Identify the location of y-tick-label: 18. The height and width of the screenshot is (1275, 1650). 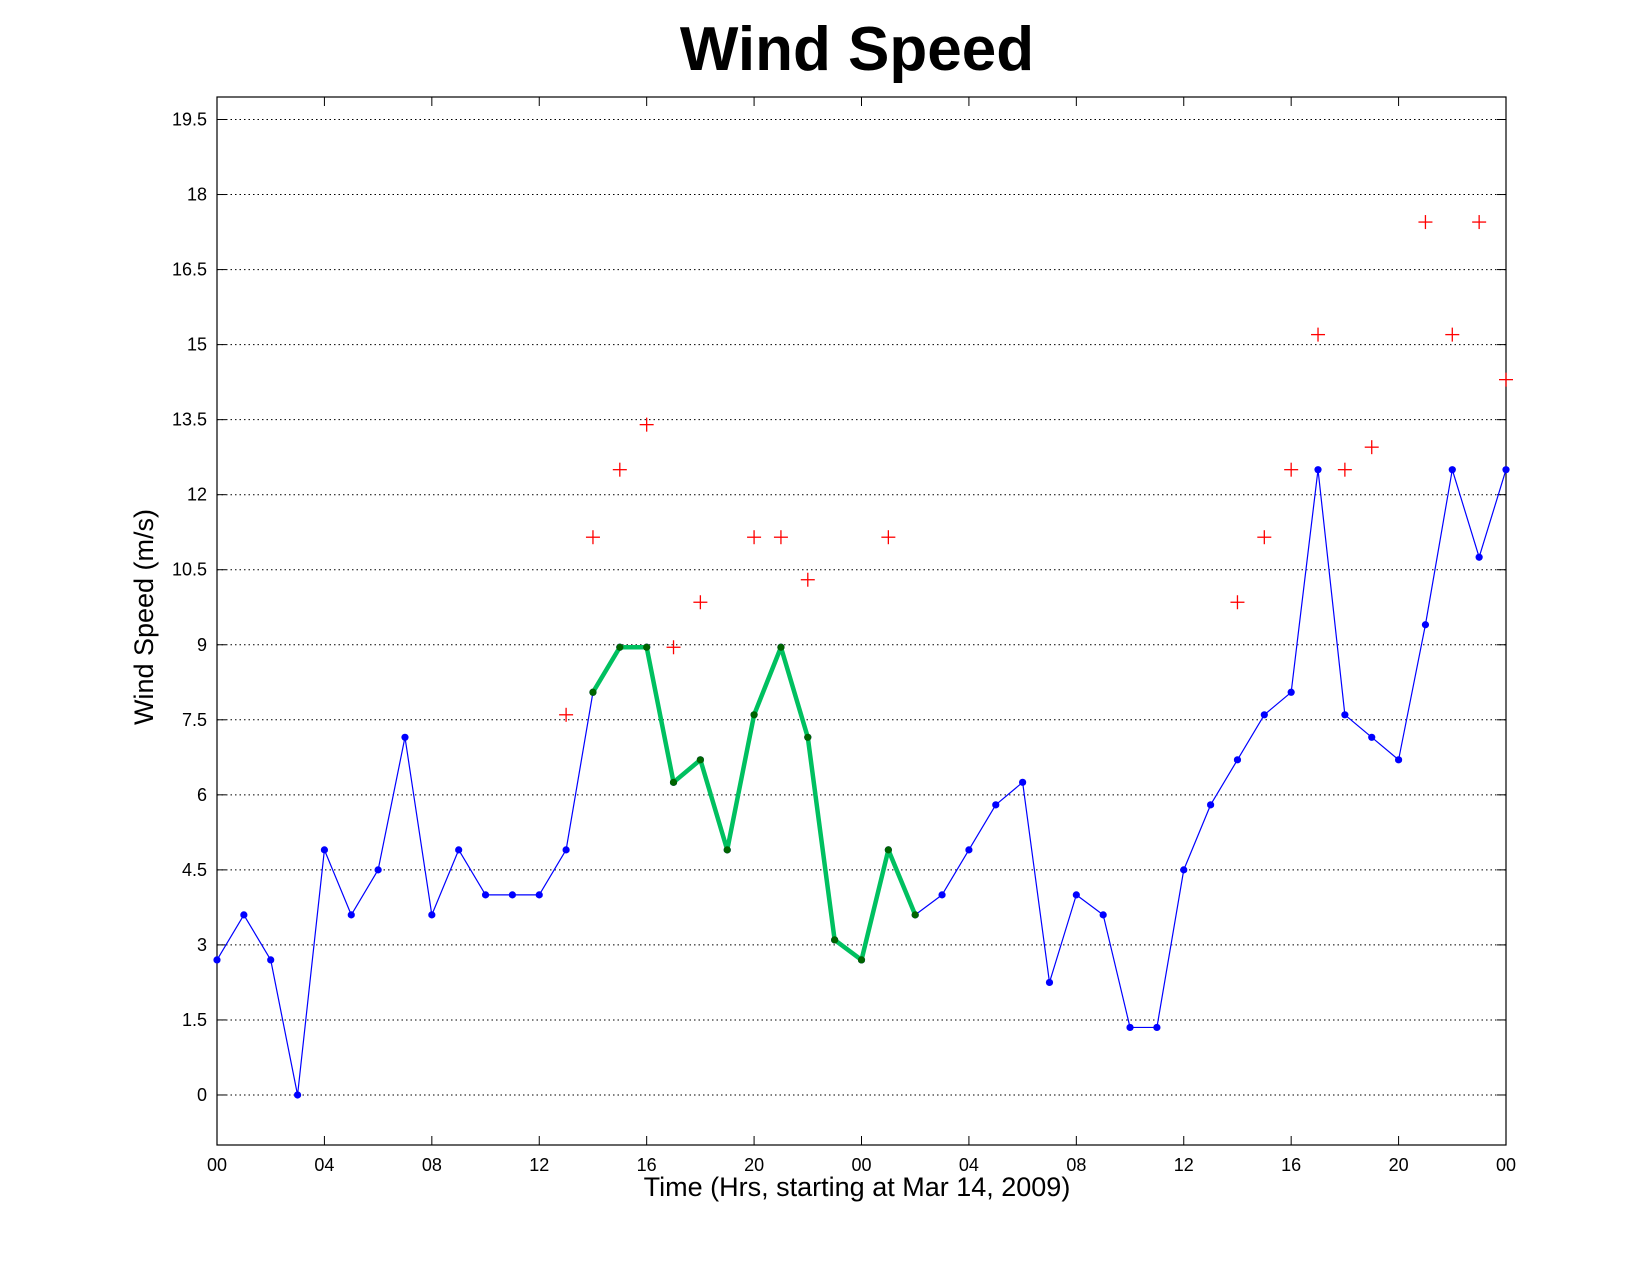
(197, 195).